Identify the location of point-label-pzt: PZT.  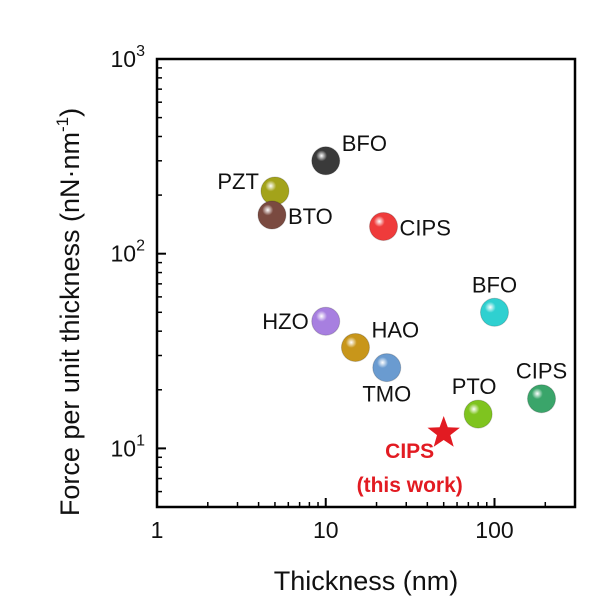
(238, 181).